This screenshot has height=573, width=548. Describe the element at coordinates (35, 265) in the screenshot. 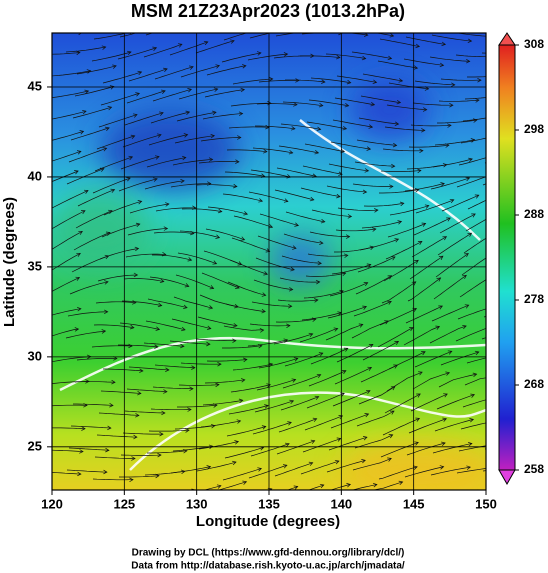

I see `y-tick-label: 35` at that location.